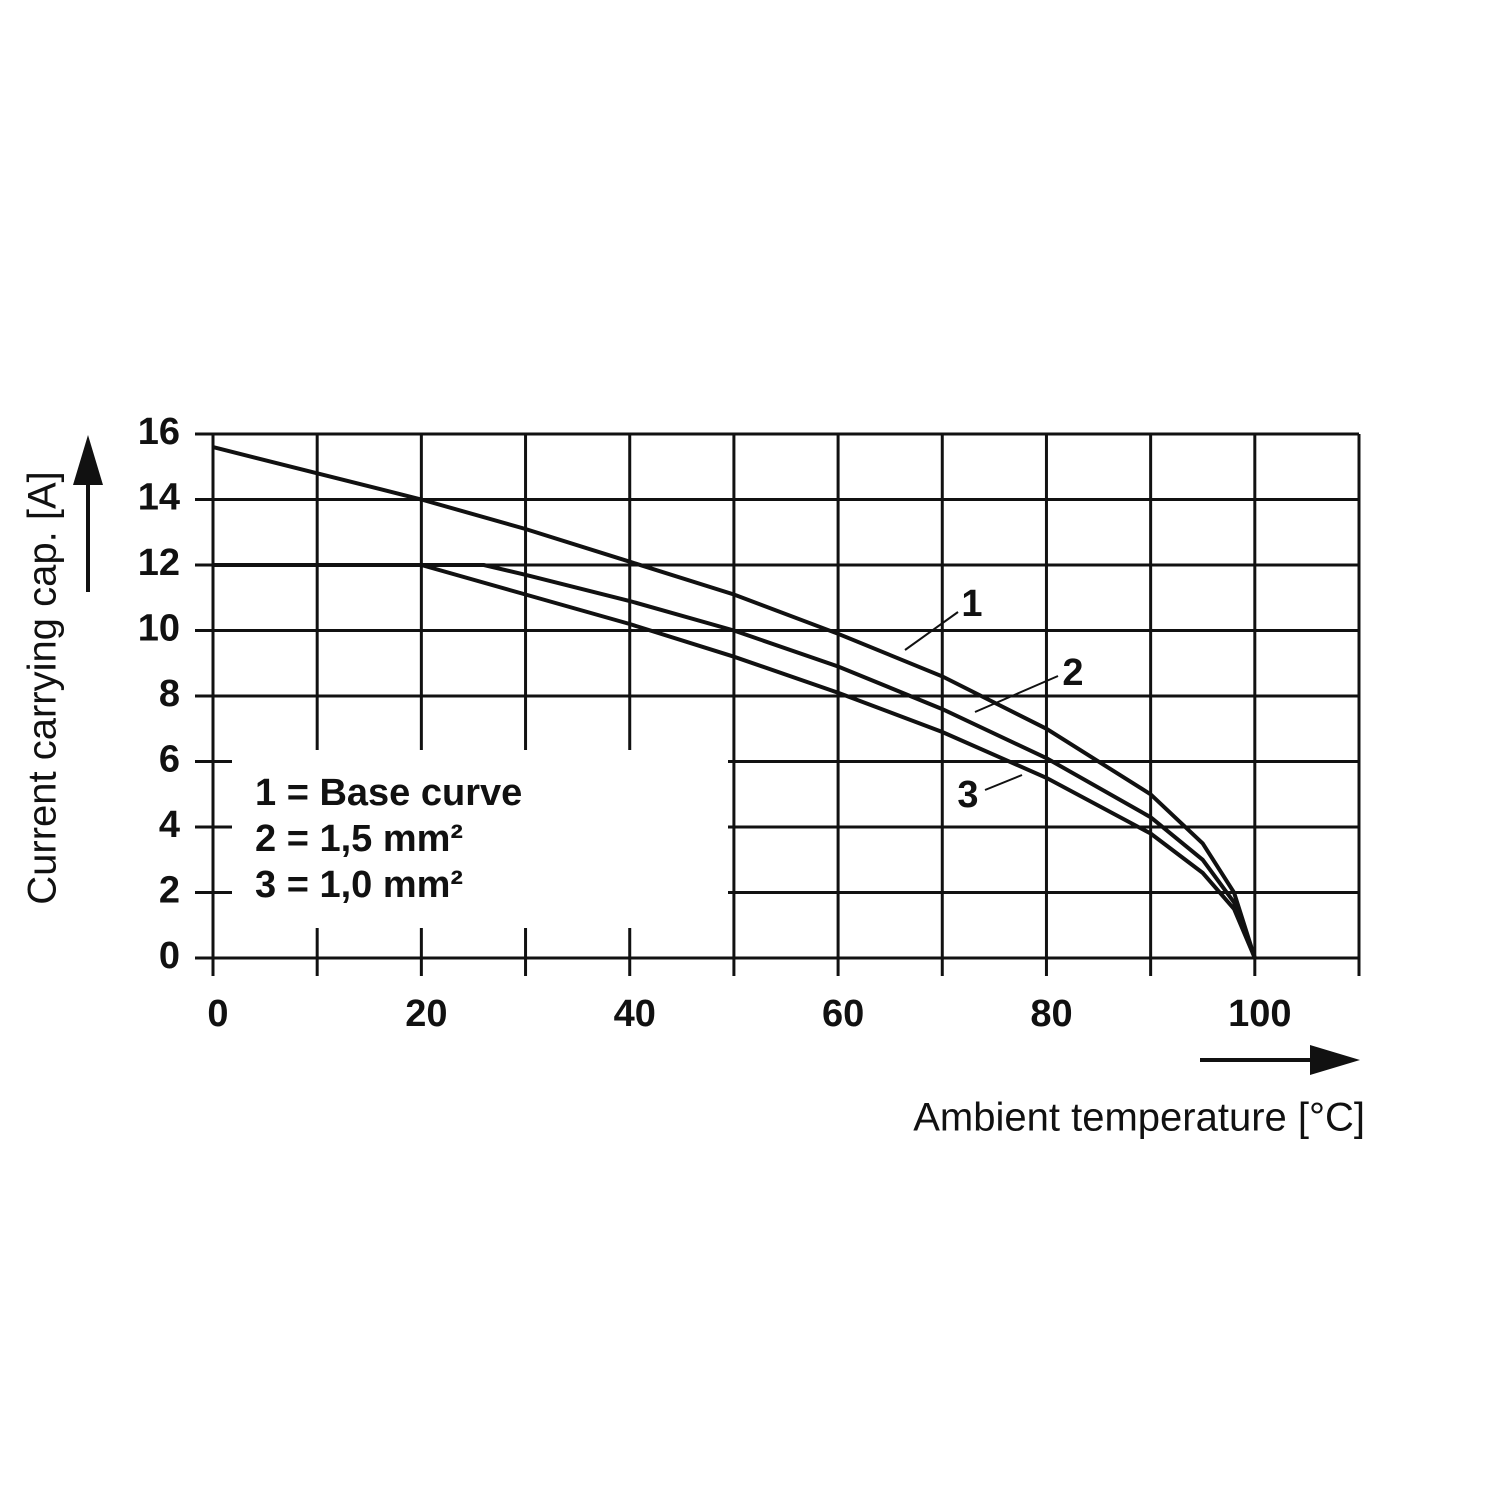 This screenshot has height=1505, width=1500. What do you see at coordinates (88, 460) in the screenshot?
I see `y-arrow-head` at bounding box center [88, 460].